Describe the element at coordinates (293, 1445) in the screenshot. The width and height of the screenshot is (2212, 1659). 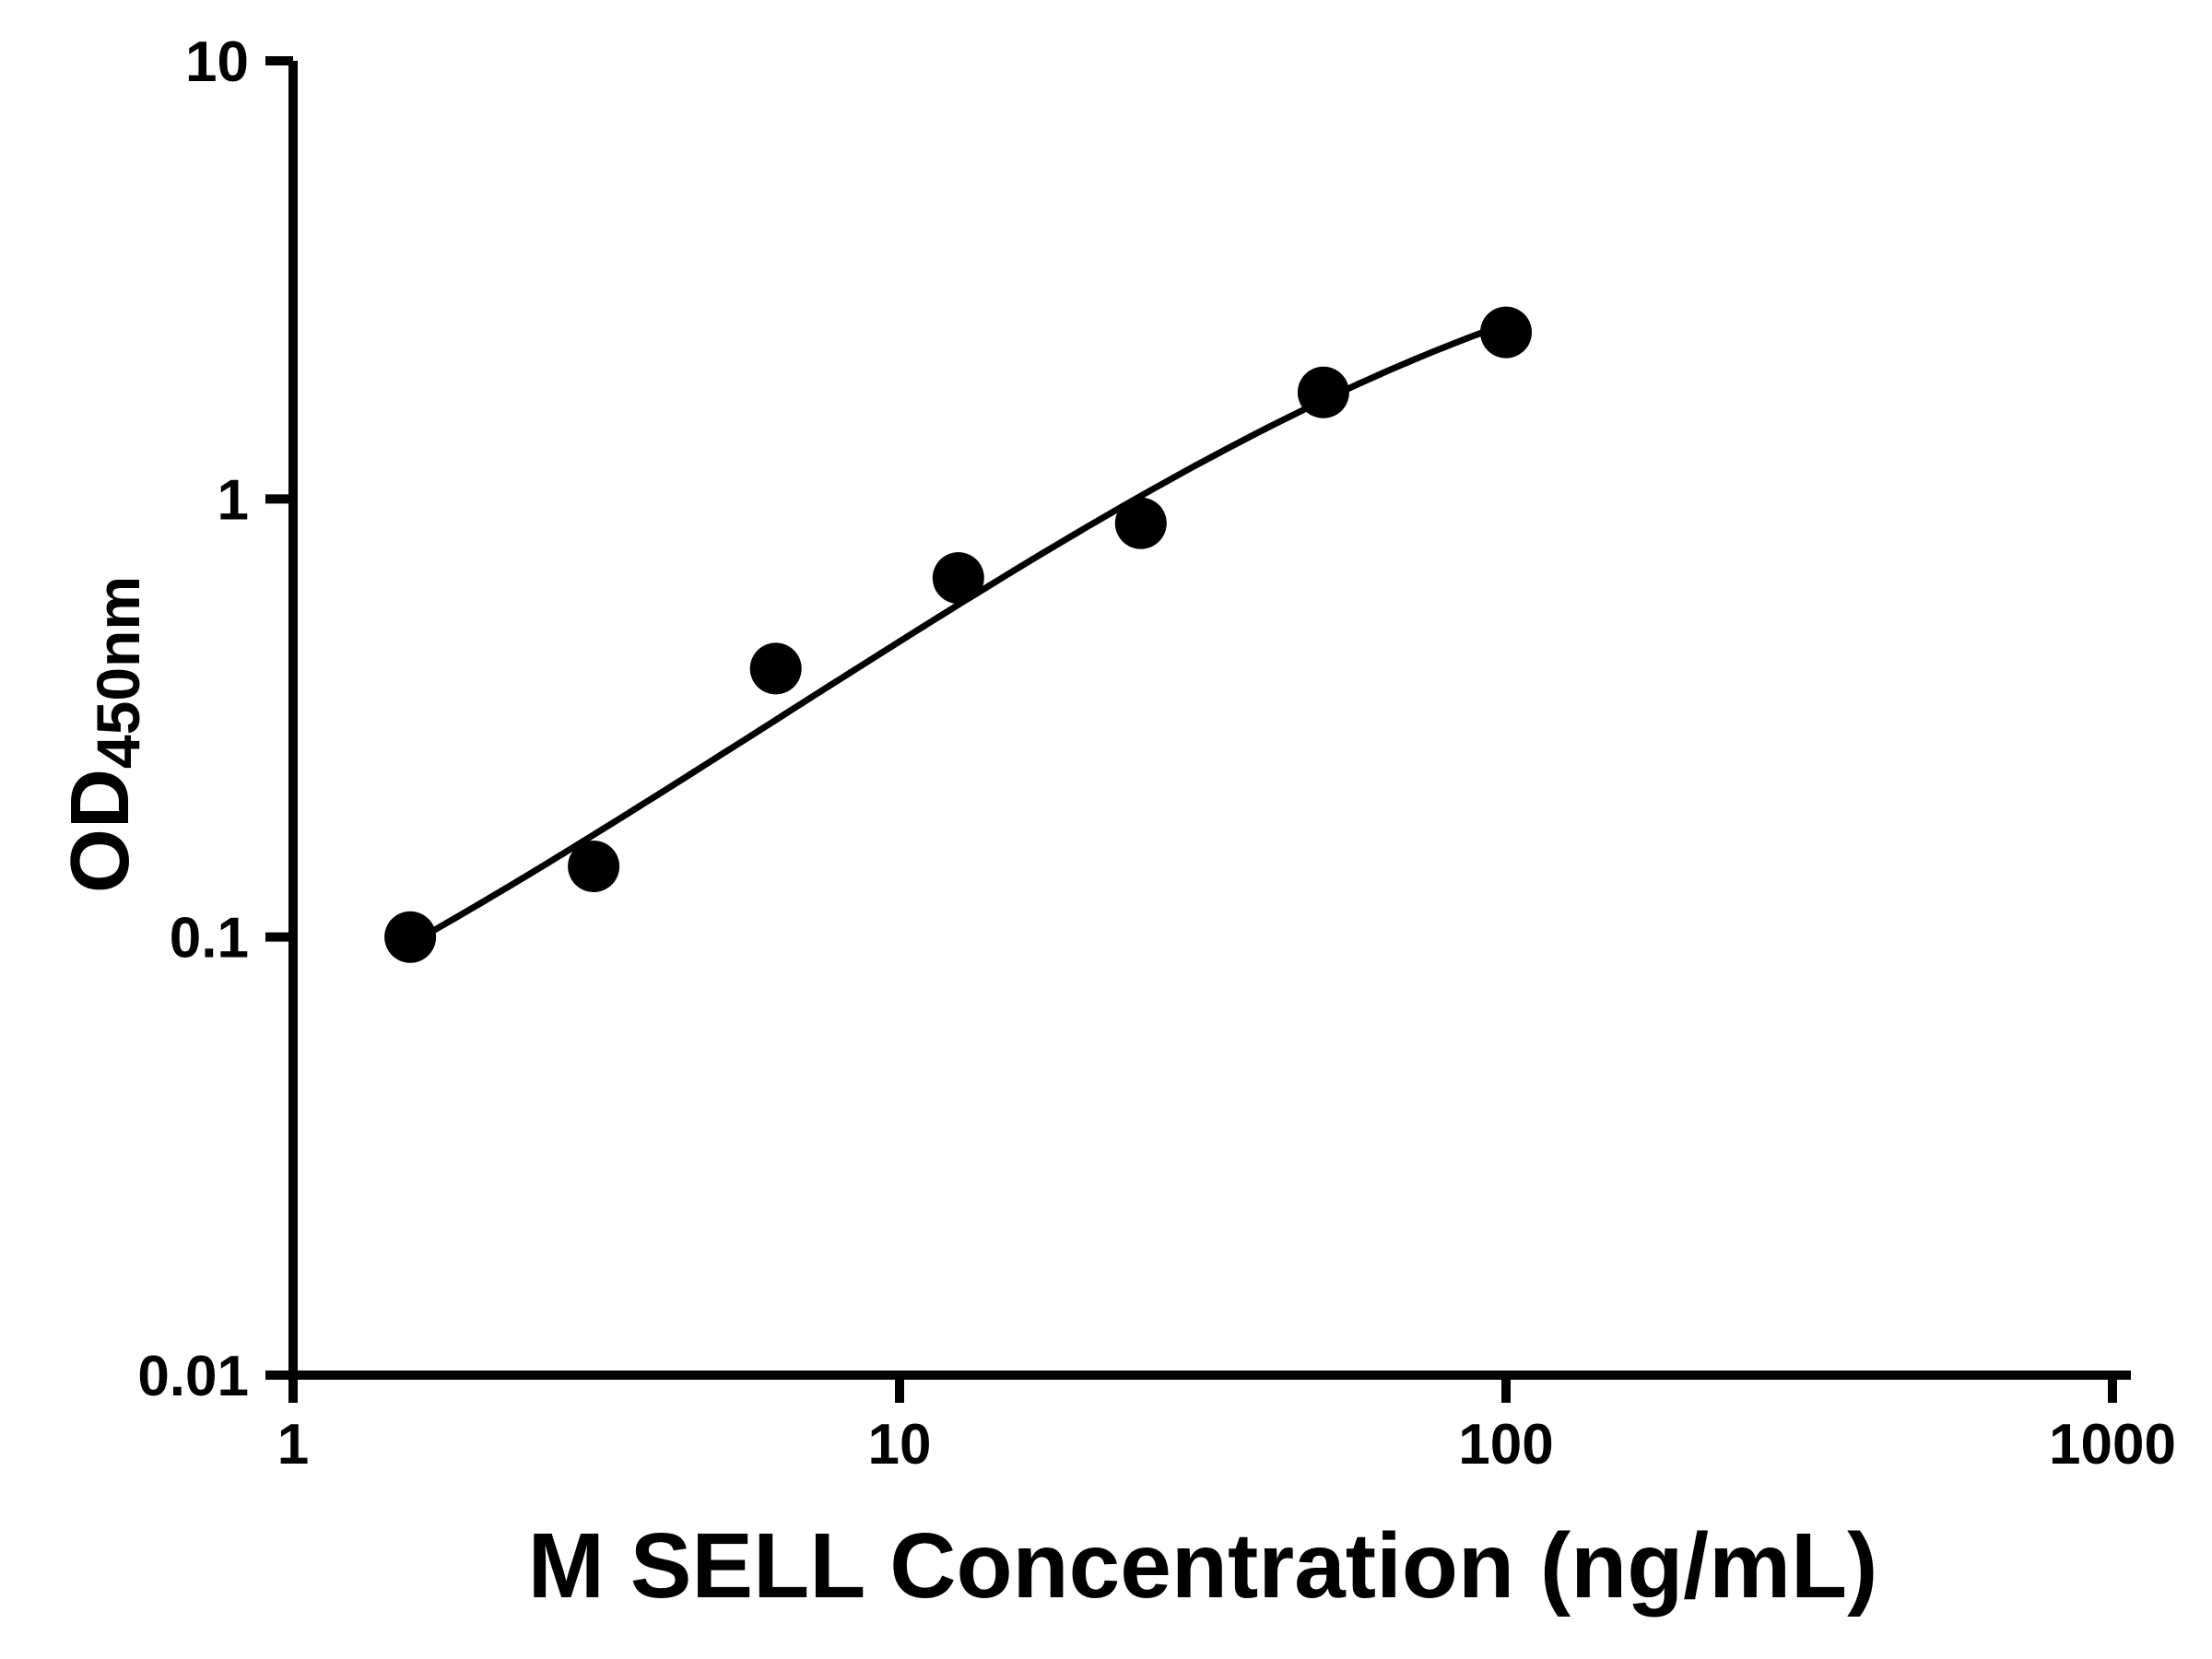
I see `x-axis-tick-label: 1` at that location.